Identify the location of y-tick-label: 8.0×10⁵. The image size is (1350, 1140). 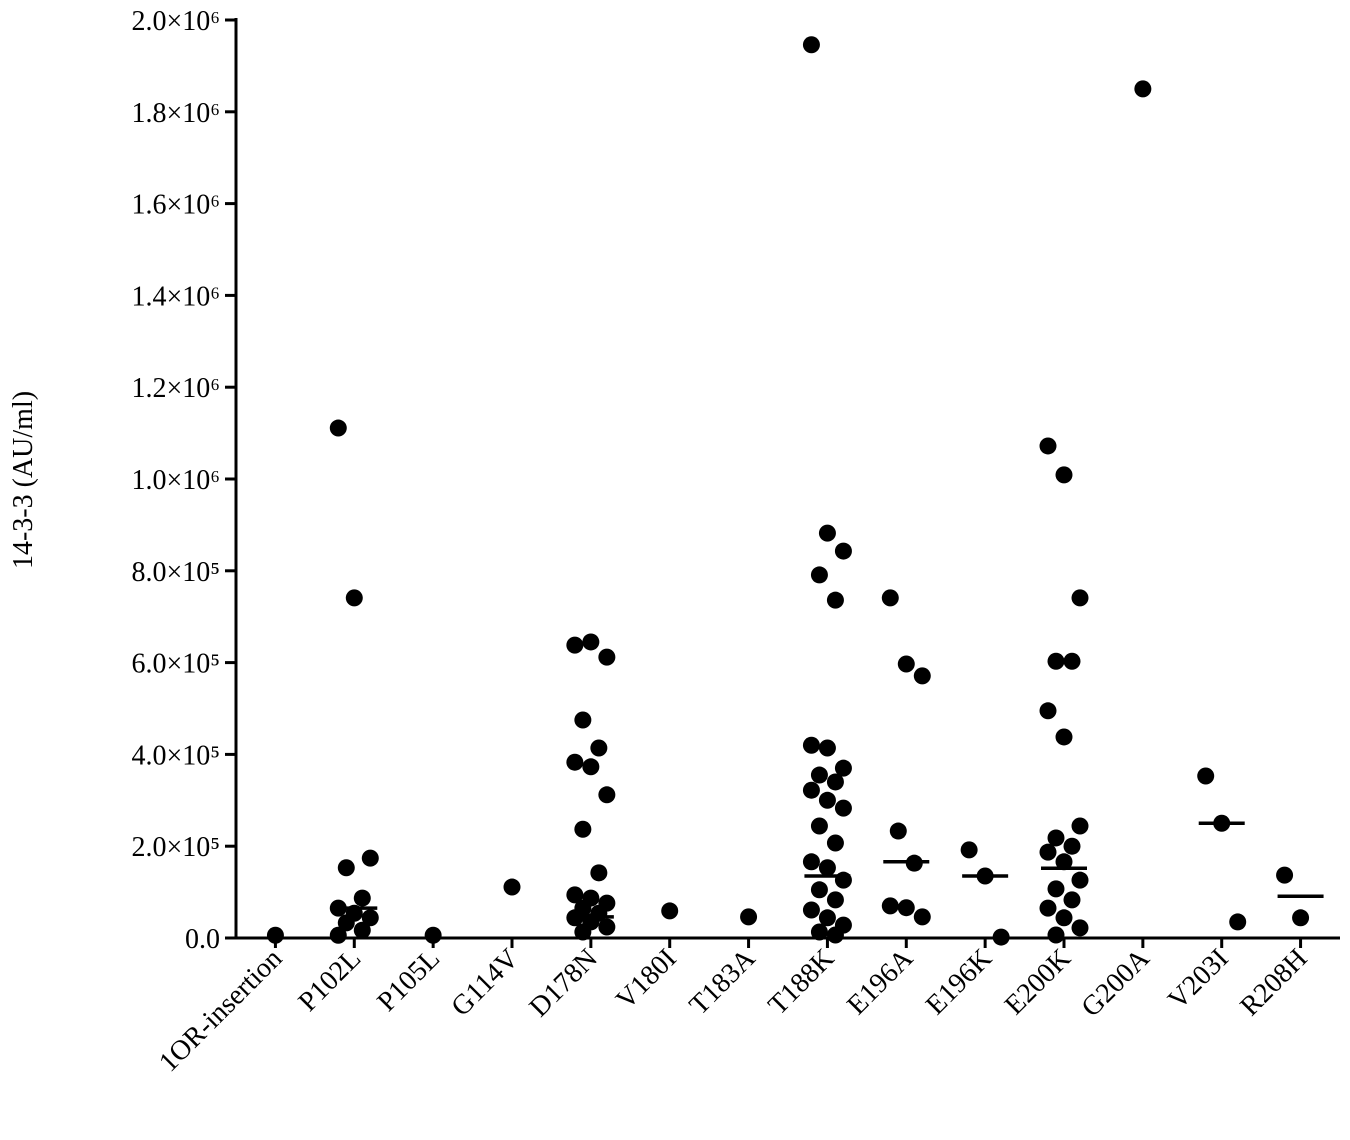
(175, 572).